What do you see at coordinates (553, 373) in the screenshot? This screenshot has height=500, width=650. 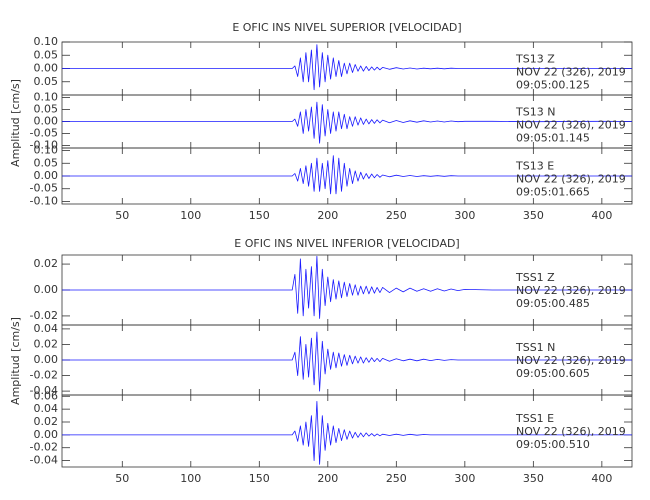 I see `time-label: 09:05:00.605` at bounding box center [553, 373].